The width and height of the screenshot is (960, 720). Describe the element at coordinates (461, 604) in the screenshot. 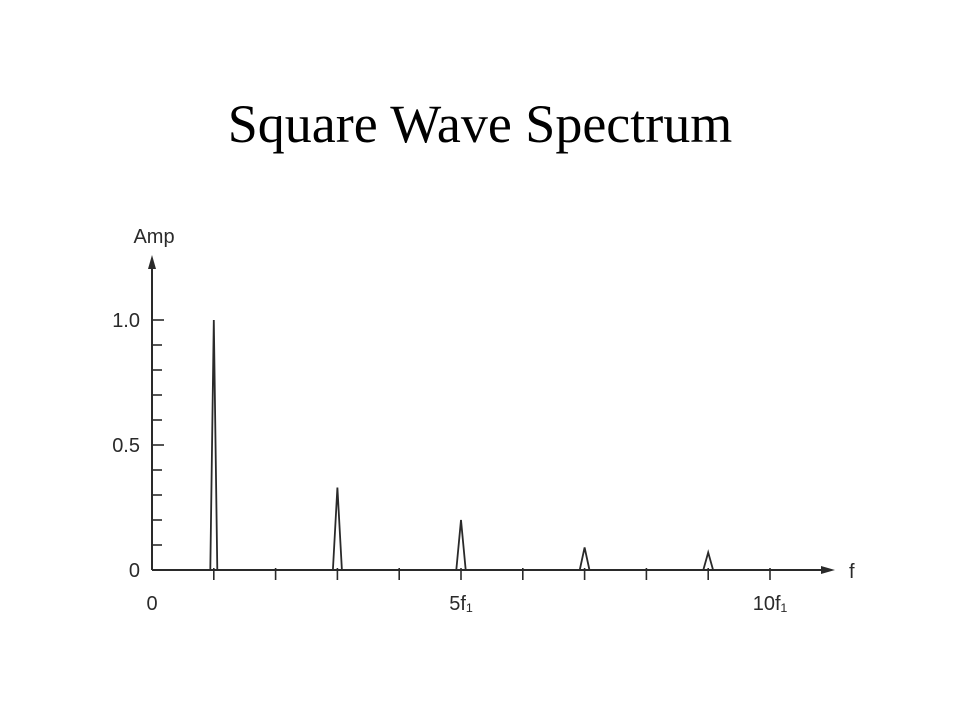

I see `x-tick-label: 5f₁` at that location.